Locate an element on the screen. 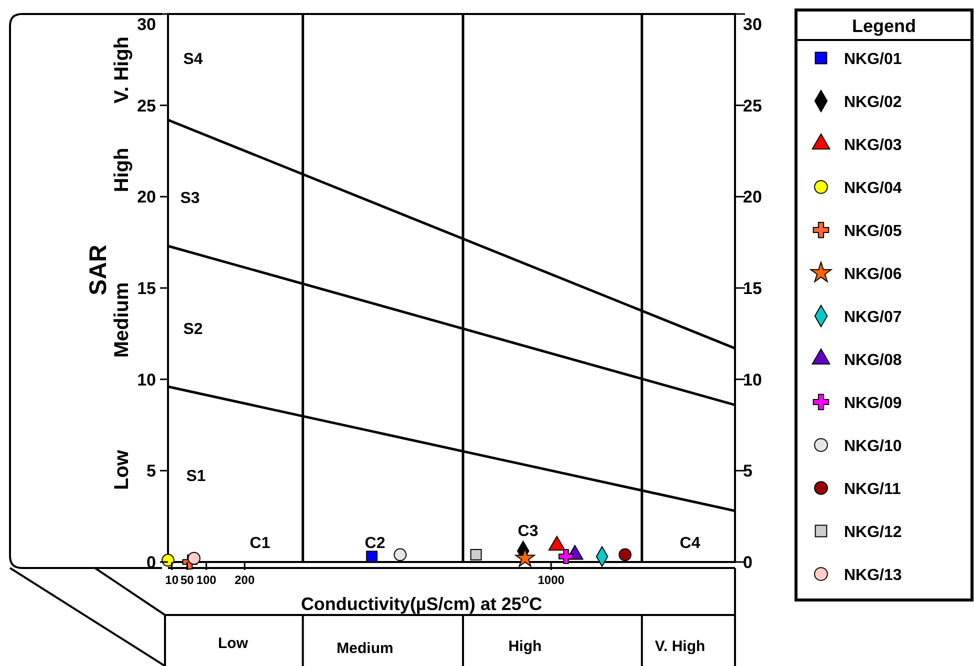 The height and width of the screenshot is (666, 974). legend-label: NKG/10 is located at coordinates (873, 446).